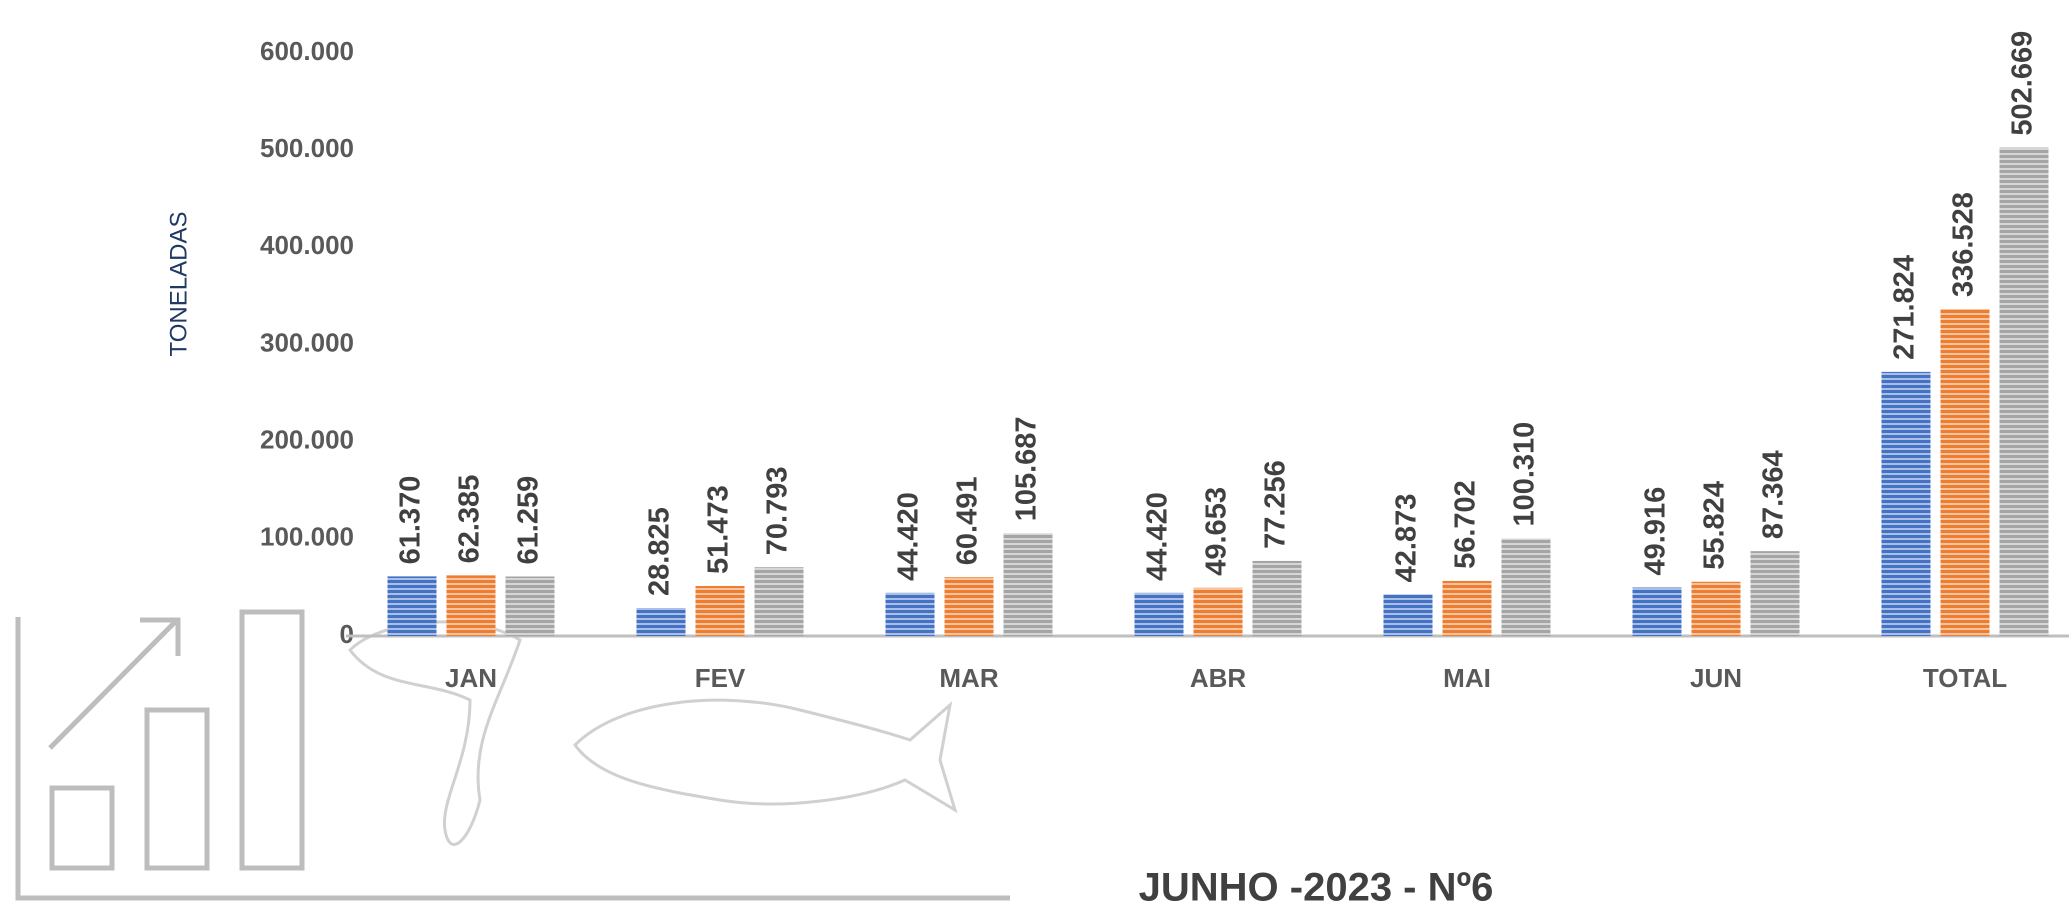 Image resolution: width=2069 pixels, height=904 pixels. What do you see at coordinates (1276, 504) in the screenshot?
I see `data-label: 77.256` at bounding box center [1276, 504].